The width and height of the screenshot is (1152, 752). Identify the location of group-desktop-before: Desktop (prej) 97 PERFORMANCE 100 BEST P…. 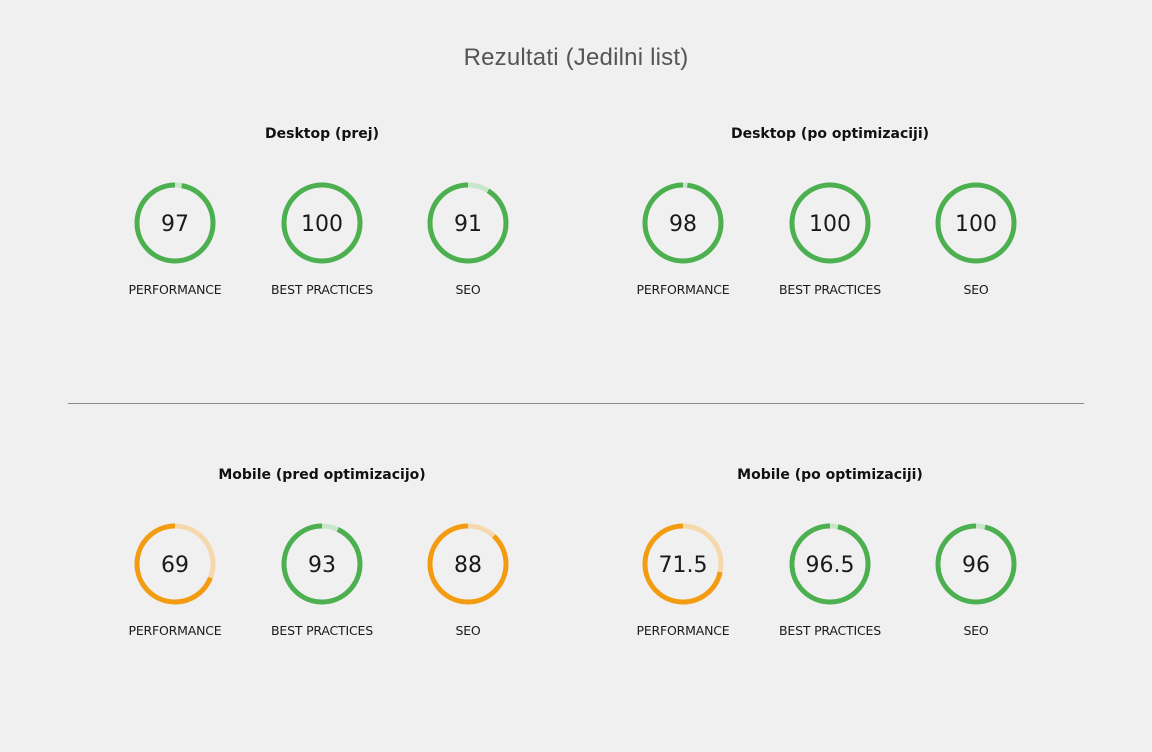
(322, 222).